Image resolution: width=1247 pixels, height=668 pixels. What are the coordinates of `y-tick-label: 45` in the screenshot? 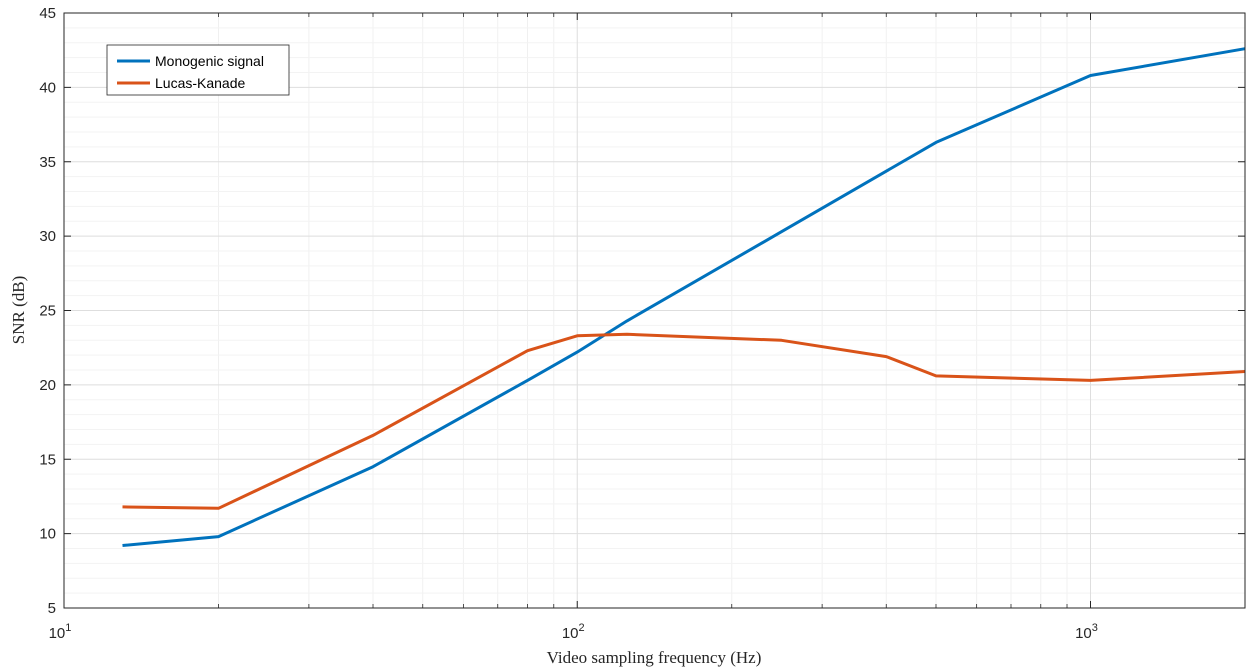 It's located at (47, 13).